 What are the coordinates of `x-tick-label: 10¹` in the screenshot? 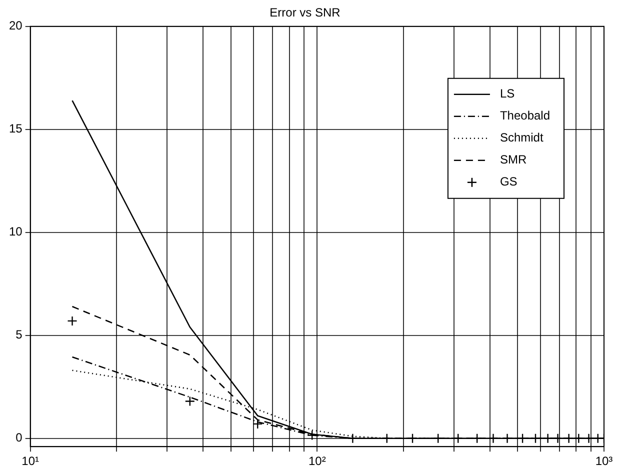 It's located at (31, 461).